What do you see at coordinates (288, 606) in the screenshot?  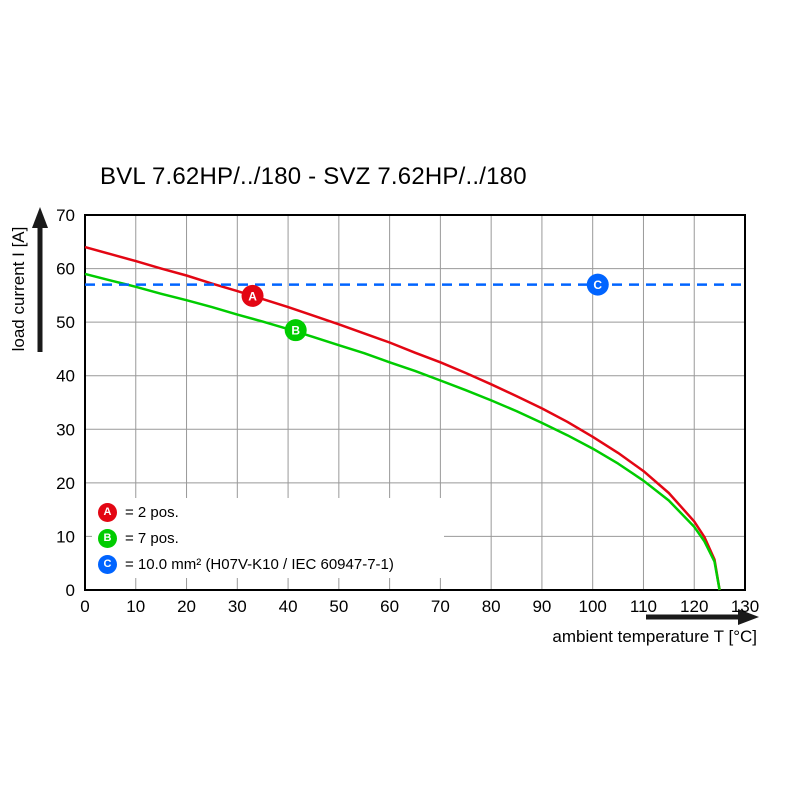 I see `x-tick-label: 40` at bounding box center [288, 606].